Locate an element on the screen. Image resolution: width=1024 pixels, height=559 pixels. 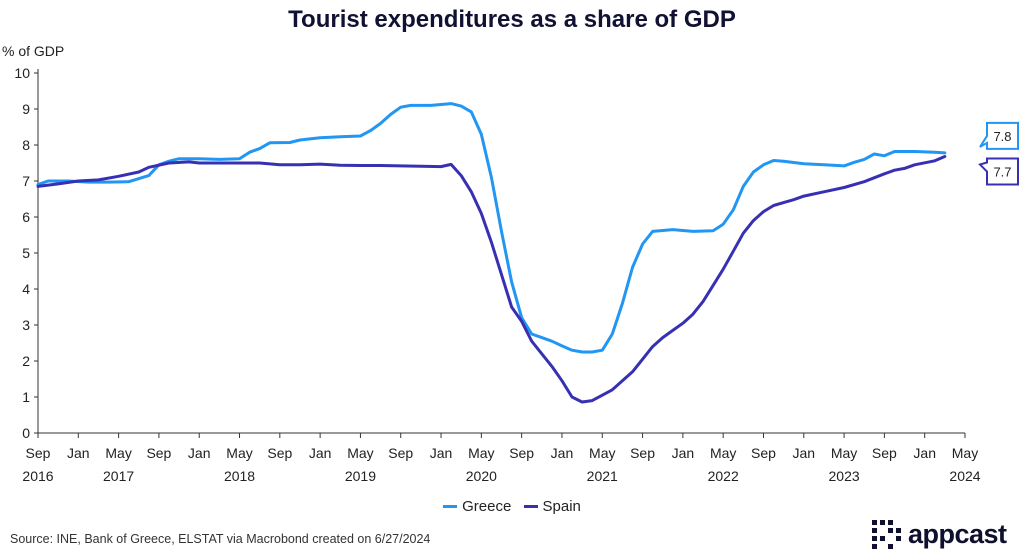
y-tick-label: 4 is located at coordinates (26, 289).